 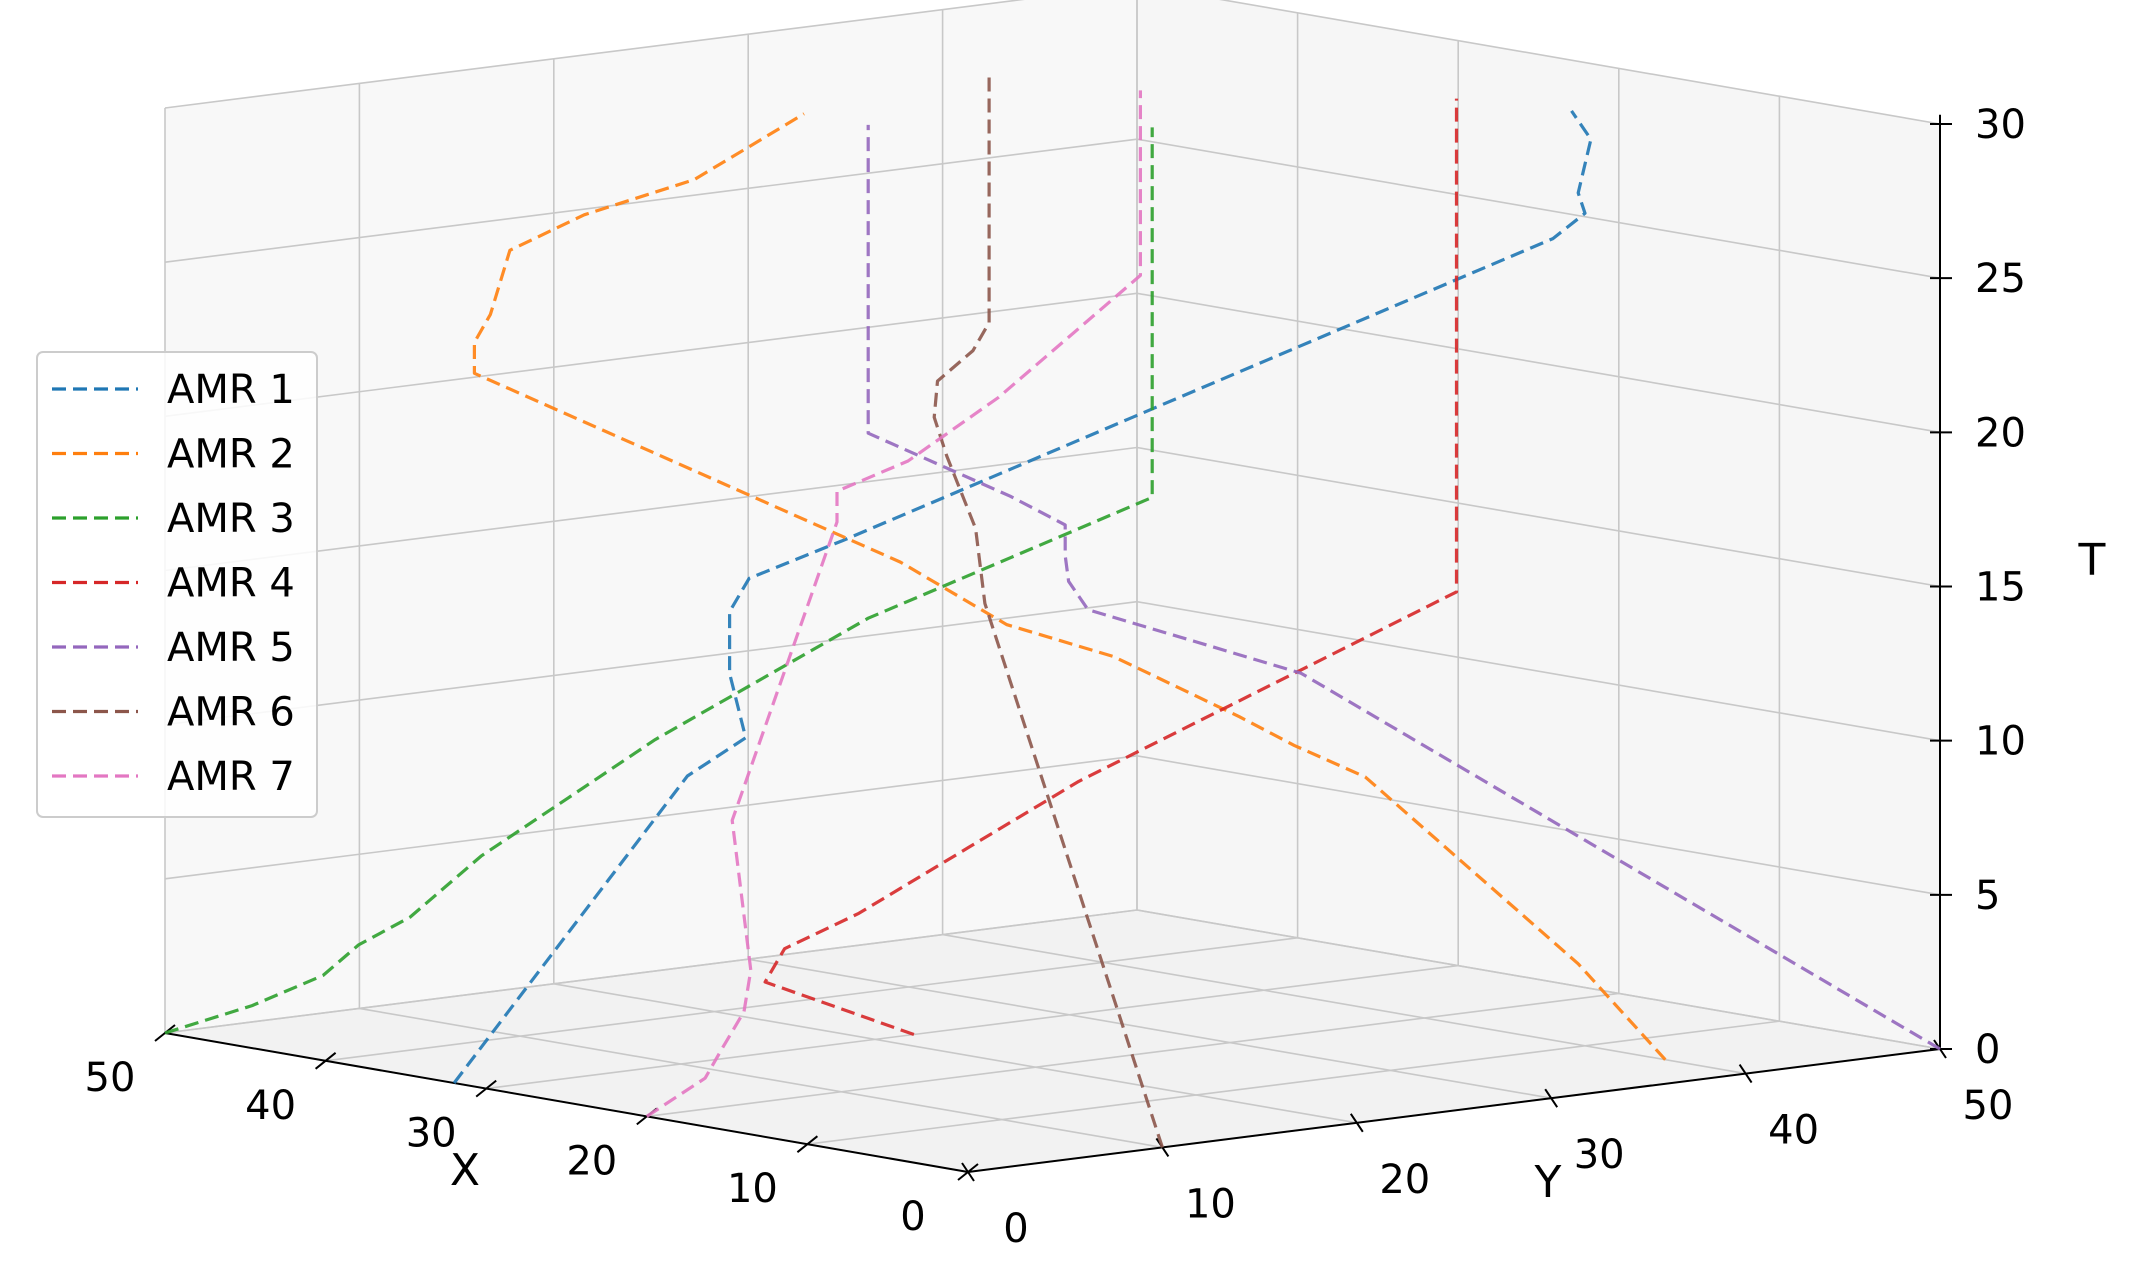 What do you see at coordinates (1015, 1229) in the screenshot?
I see `y-tick-label: 0` at bounding box center [1015, 1229].